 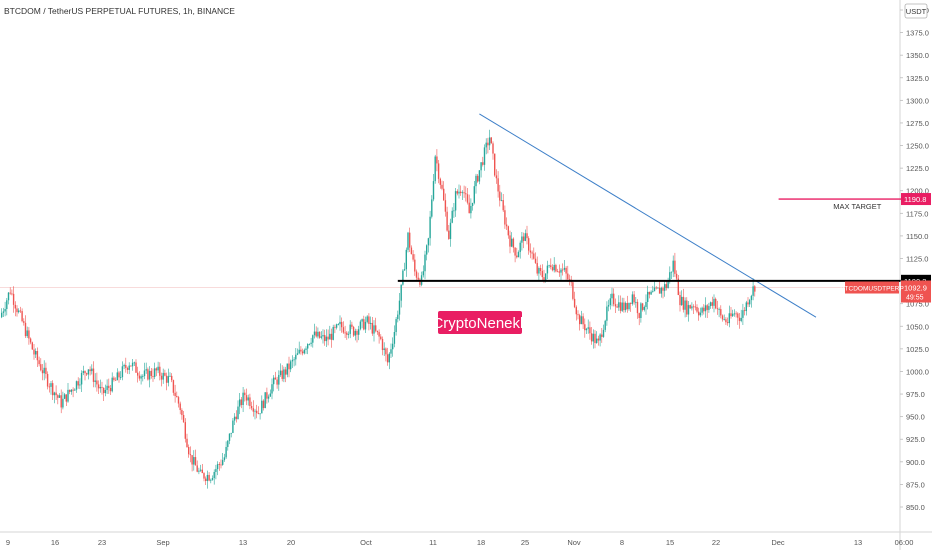 I want to click on descending-trendline, so click(x=648, y=215).